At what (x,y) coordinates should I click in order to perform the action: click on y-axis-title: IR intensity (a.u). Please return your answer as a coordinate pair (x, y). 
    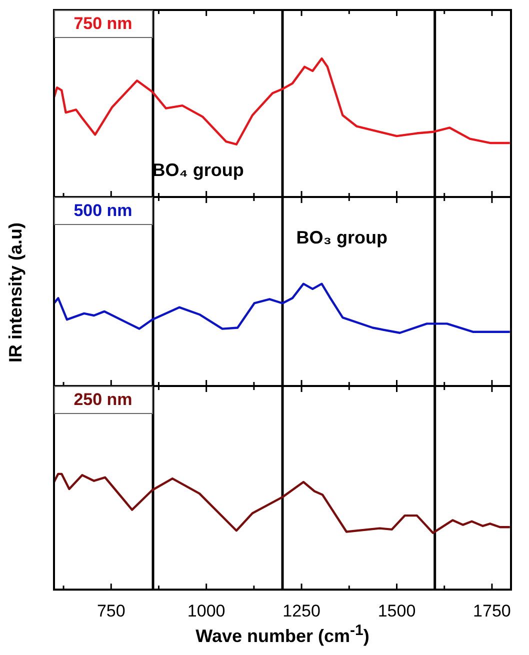
    Looking at the image, I should click on (16, 292).